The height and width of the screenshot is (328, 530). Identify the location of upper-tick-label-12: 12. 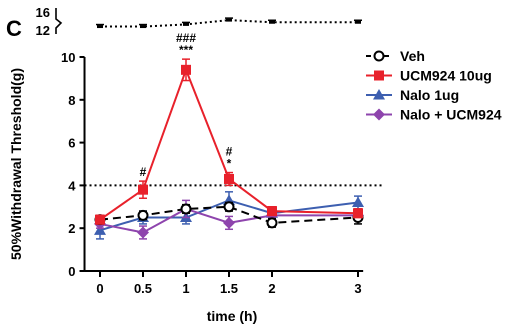
(43, 30).